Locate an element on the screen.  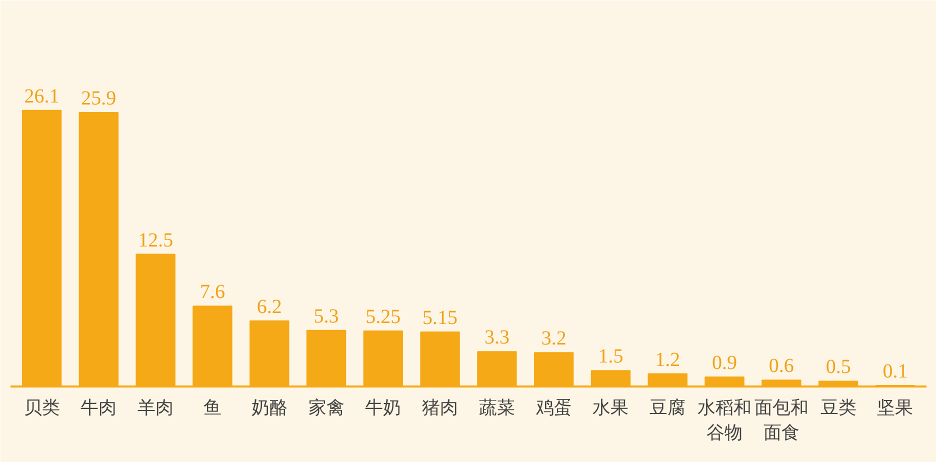
x-tick-label: 鸡蛋 is located at coordinates (553, 408).